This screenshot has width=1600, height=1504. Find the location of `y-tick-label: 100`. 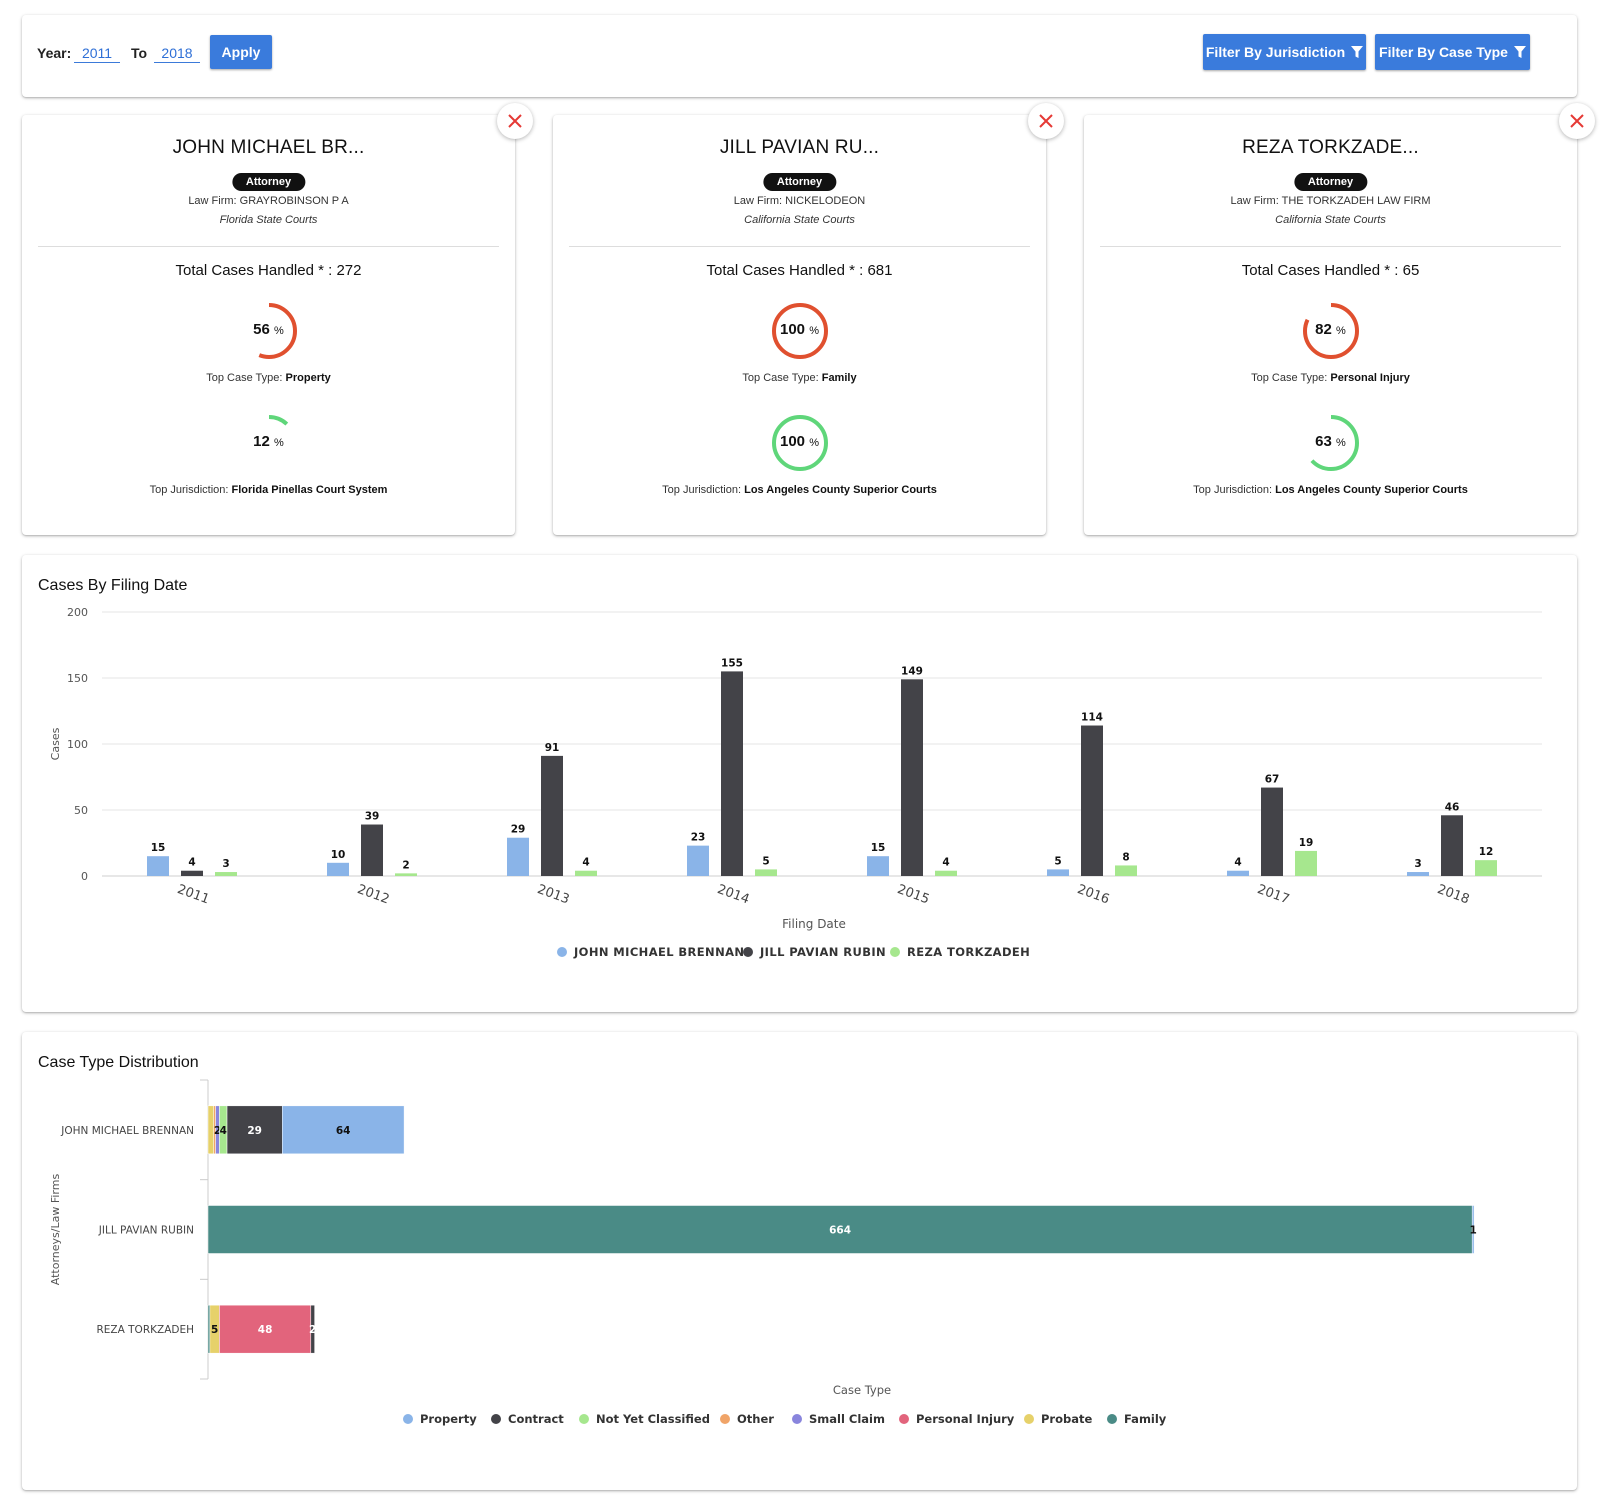

y-tick-label: 100 is located at coordinates (77, 744).